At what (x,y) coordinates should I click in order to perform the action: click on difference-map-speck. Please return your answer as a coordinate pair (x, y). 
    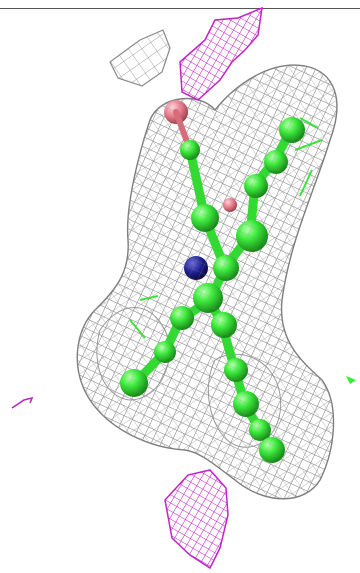
    Looking at the image, I should click on (22, 402).